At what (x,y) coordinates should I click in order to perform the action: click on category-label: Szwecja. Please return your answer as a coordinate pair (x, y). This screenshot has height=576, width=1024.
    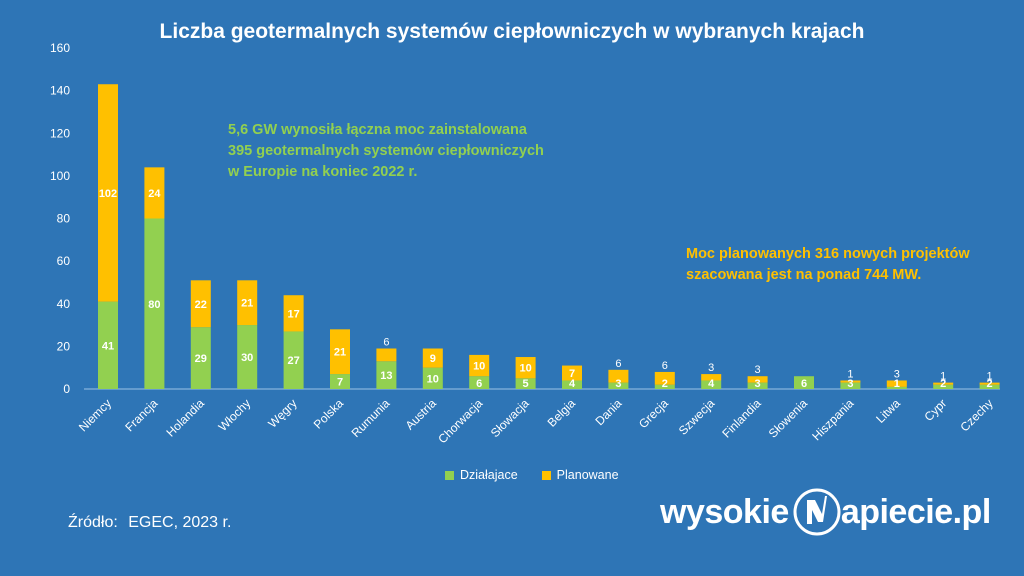
    Looking at the image, I should click on (697, 417).